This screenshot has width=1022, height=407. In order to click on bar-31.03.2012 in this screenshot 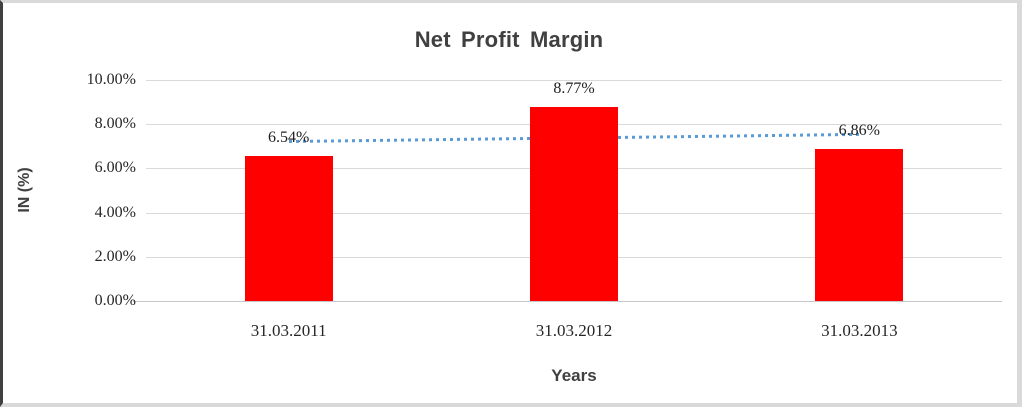, I will do `click(574, 204)`.